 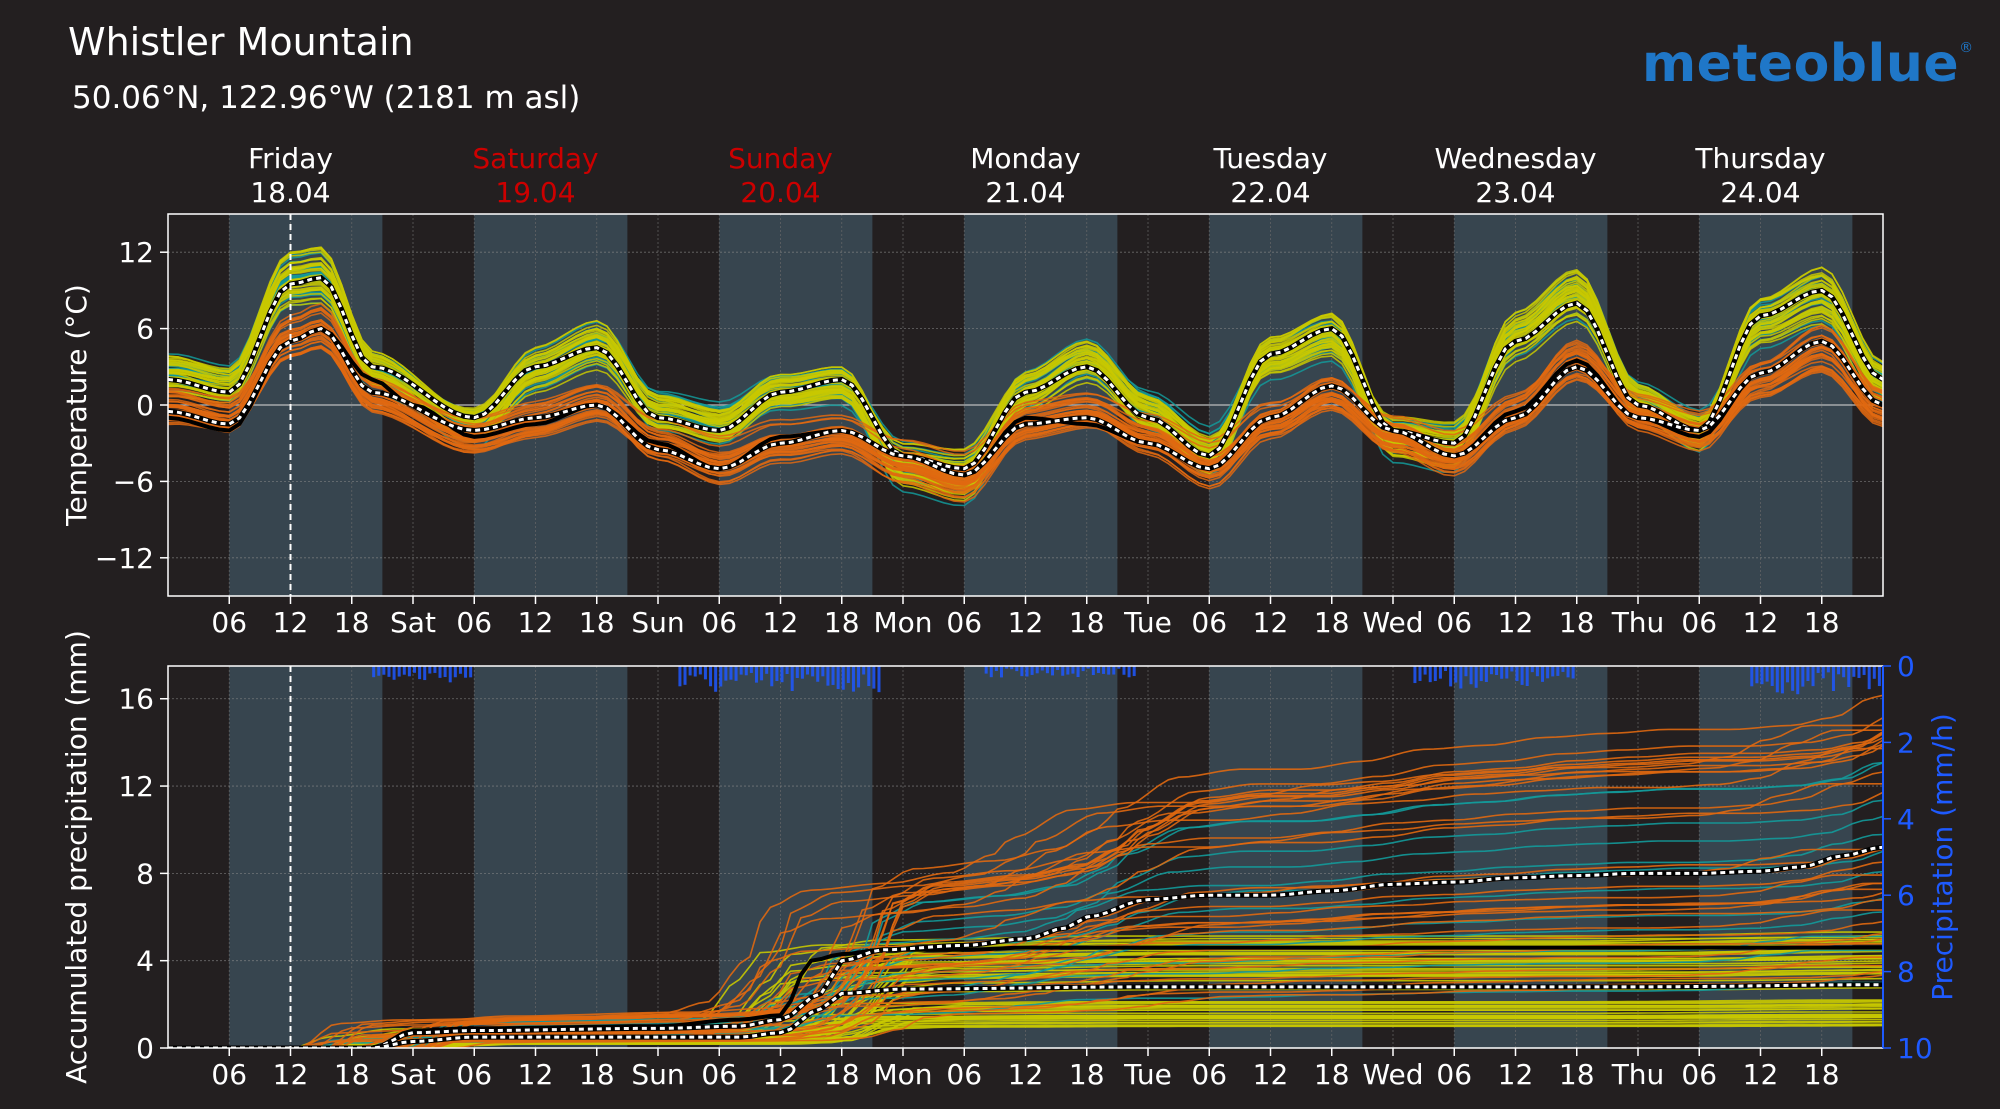 What do you see at coordinates (145, 873) in the screenshot?
I see `y-tick-label: 8` at bounding box center [145, 873].